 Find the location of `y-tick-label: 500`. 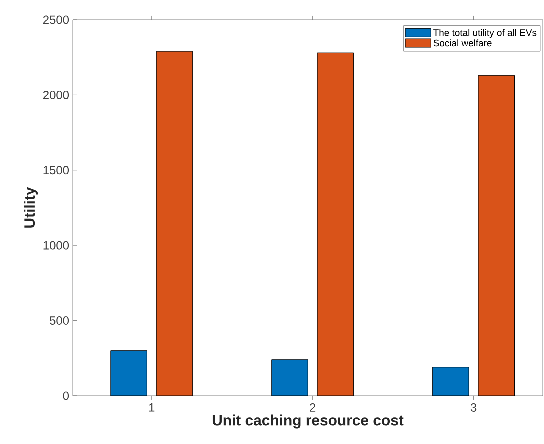

y-tick-label: 500 is located at coordinates (60, 321).